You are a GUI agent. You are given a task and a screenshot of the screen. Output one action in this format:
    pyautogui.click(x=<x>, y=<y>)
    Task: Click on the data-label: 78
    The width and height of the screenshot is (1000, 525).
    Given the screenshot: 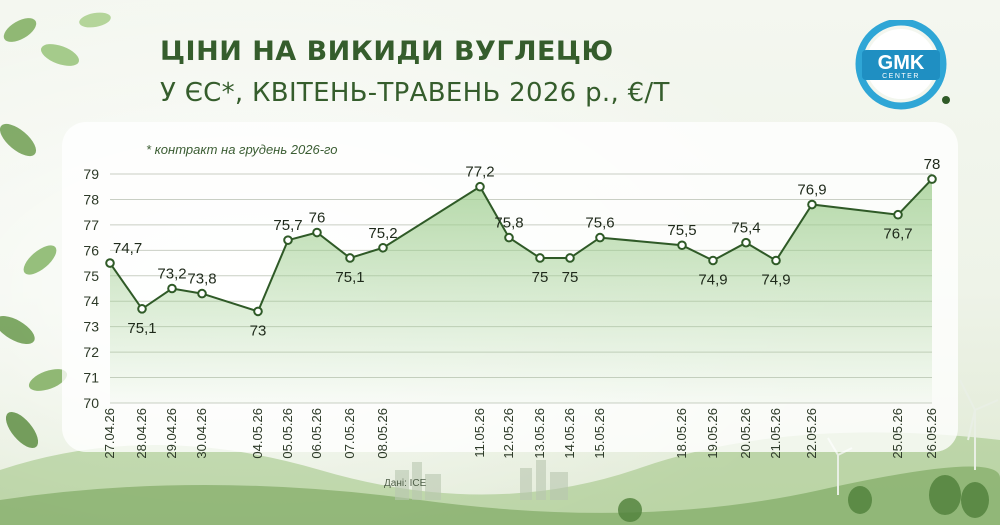 What is the action you would take?
    pyautogui.click(x=932, y=164)
    